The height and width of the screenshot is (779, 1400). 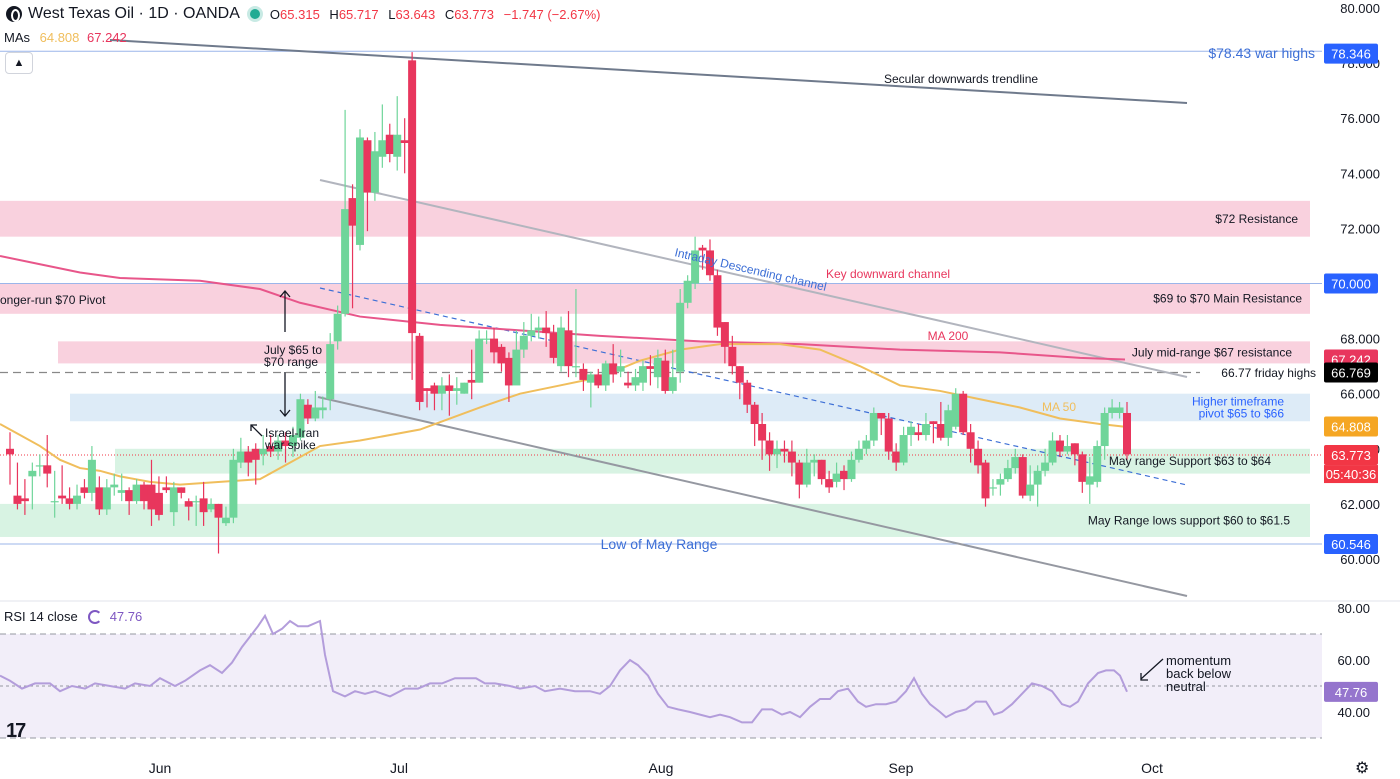 I want to click on tradingview-logo-icon: 17, so click(x=16, y=731).